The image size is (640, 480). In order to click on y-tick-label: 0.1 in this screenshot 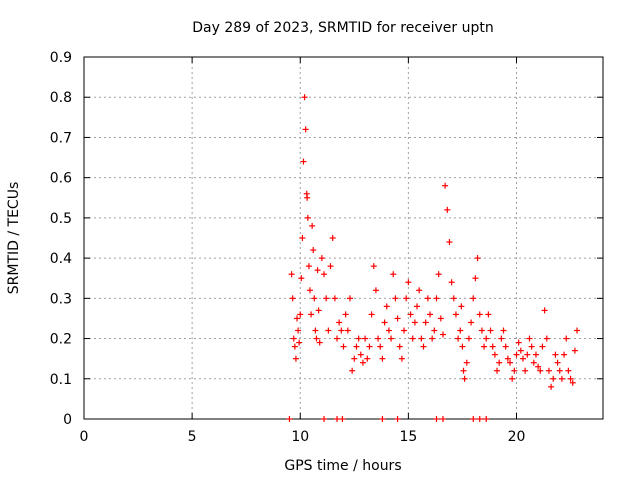, I will do `click(61, 380)`.